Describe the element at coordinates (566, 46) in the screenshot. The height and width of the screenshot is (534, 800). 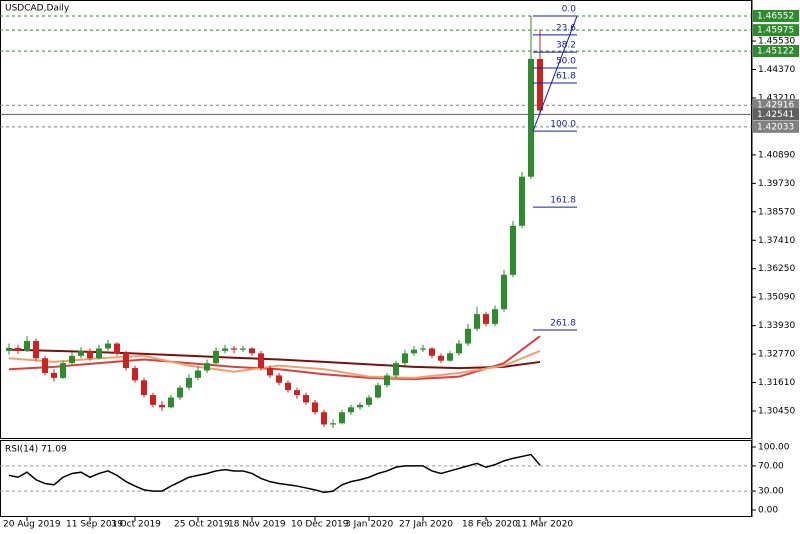
I see `fib-label: 38.2` at that location.